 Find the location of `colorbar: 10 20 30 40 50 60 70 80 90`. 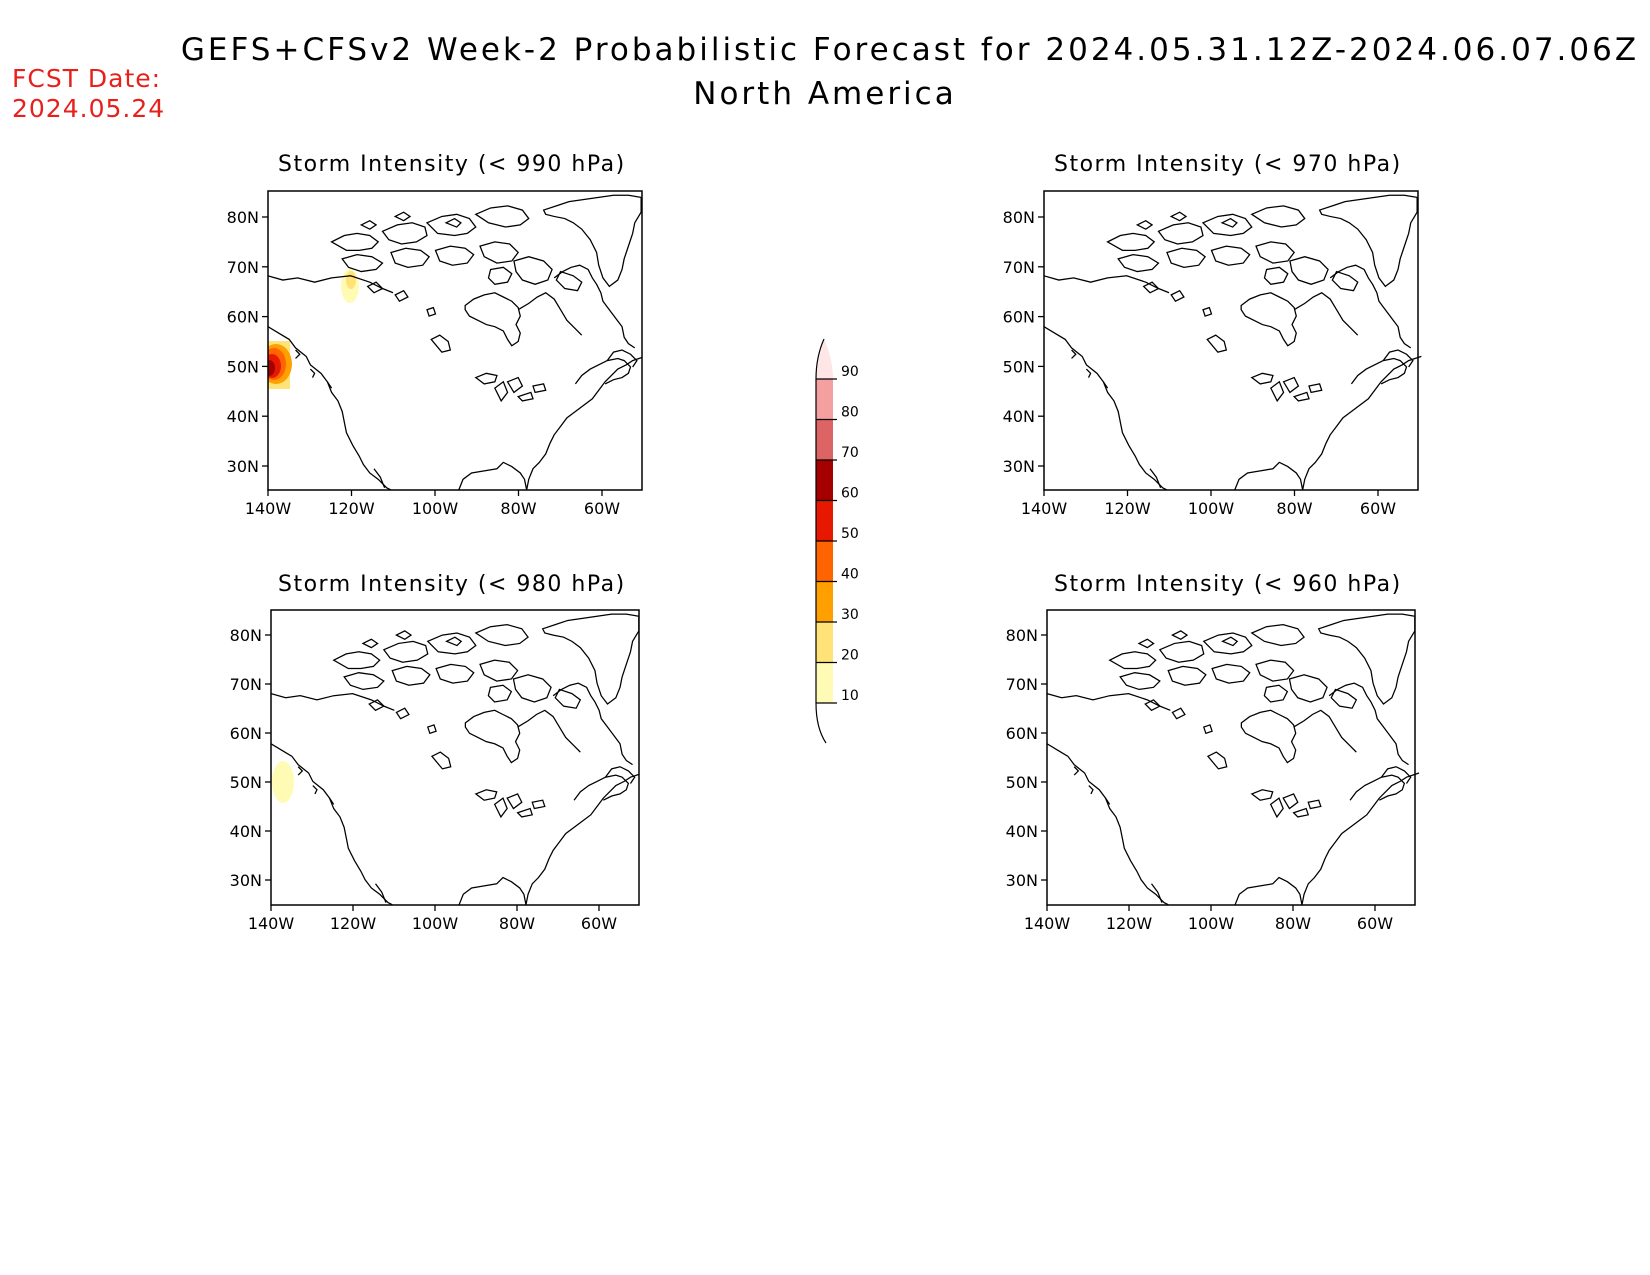

colorbar: 10 20 30 40 50 60 70 80 90 is located at coordinates (837, 541).